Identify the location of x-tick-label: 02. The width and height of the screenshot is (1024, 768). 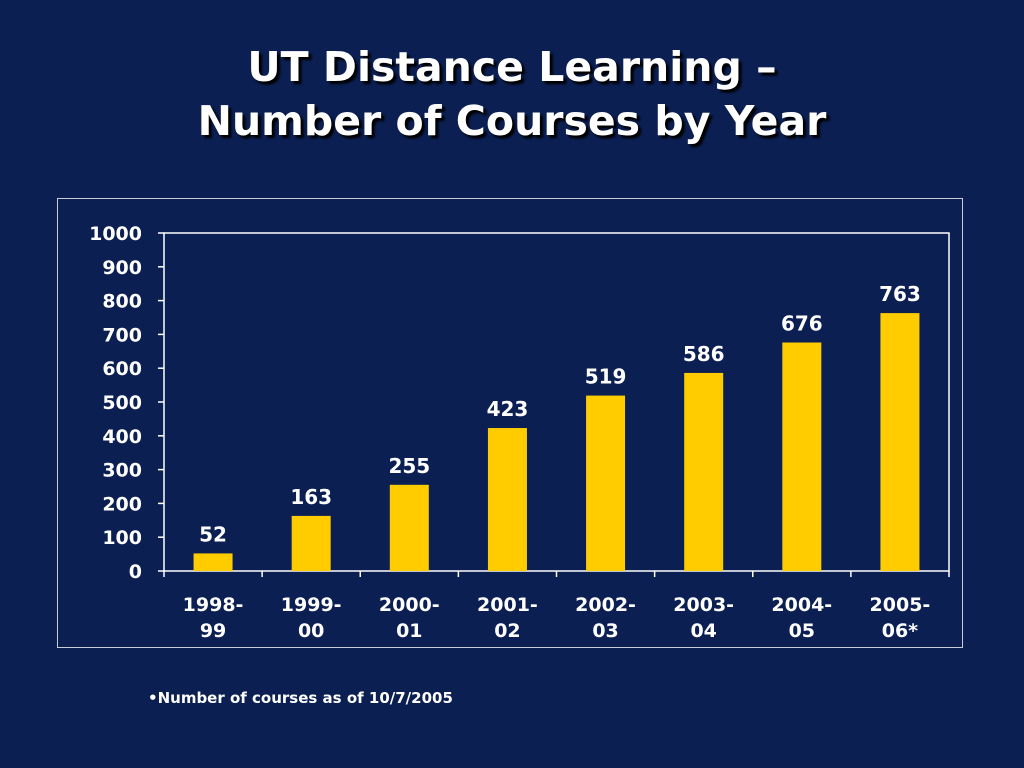
(507, 631).